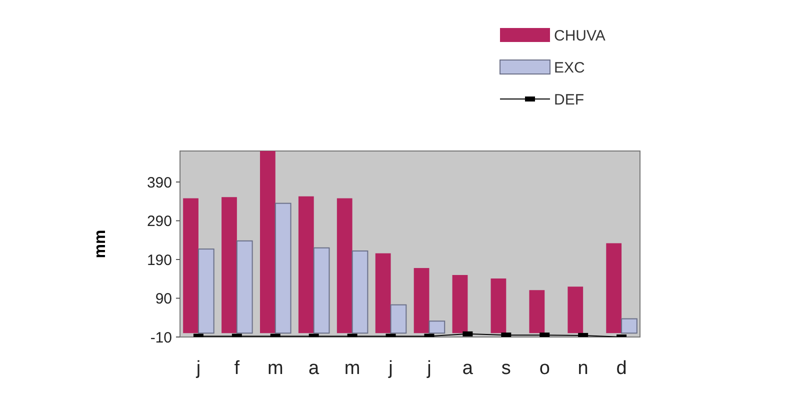 The height and width of the screenshot is (407, 795). Describe the element at coordinates (621, 368) in the screenshot. I see `x-tick-label: d` at that location.